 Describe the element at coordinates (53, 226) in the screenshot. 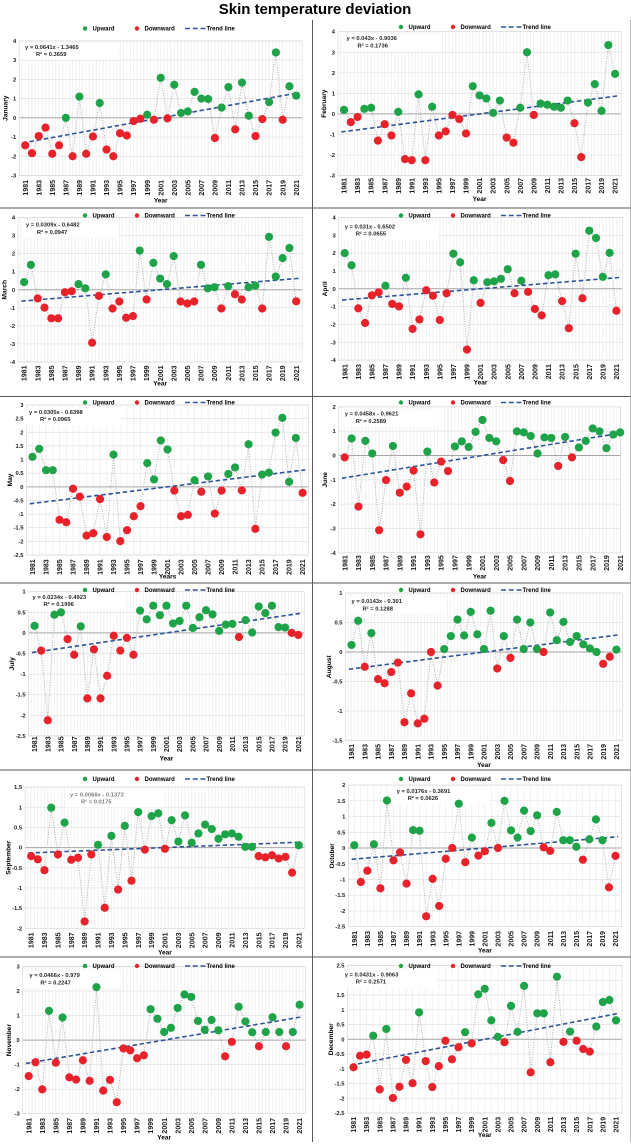

I see `svg-text: y = 0.0309x - 0.6482` at that location.